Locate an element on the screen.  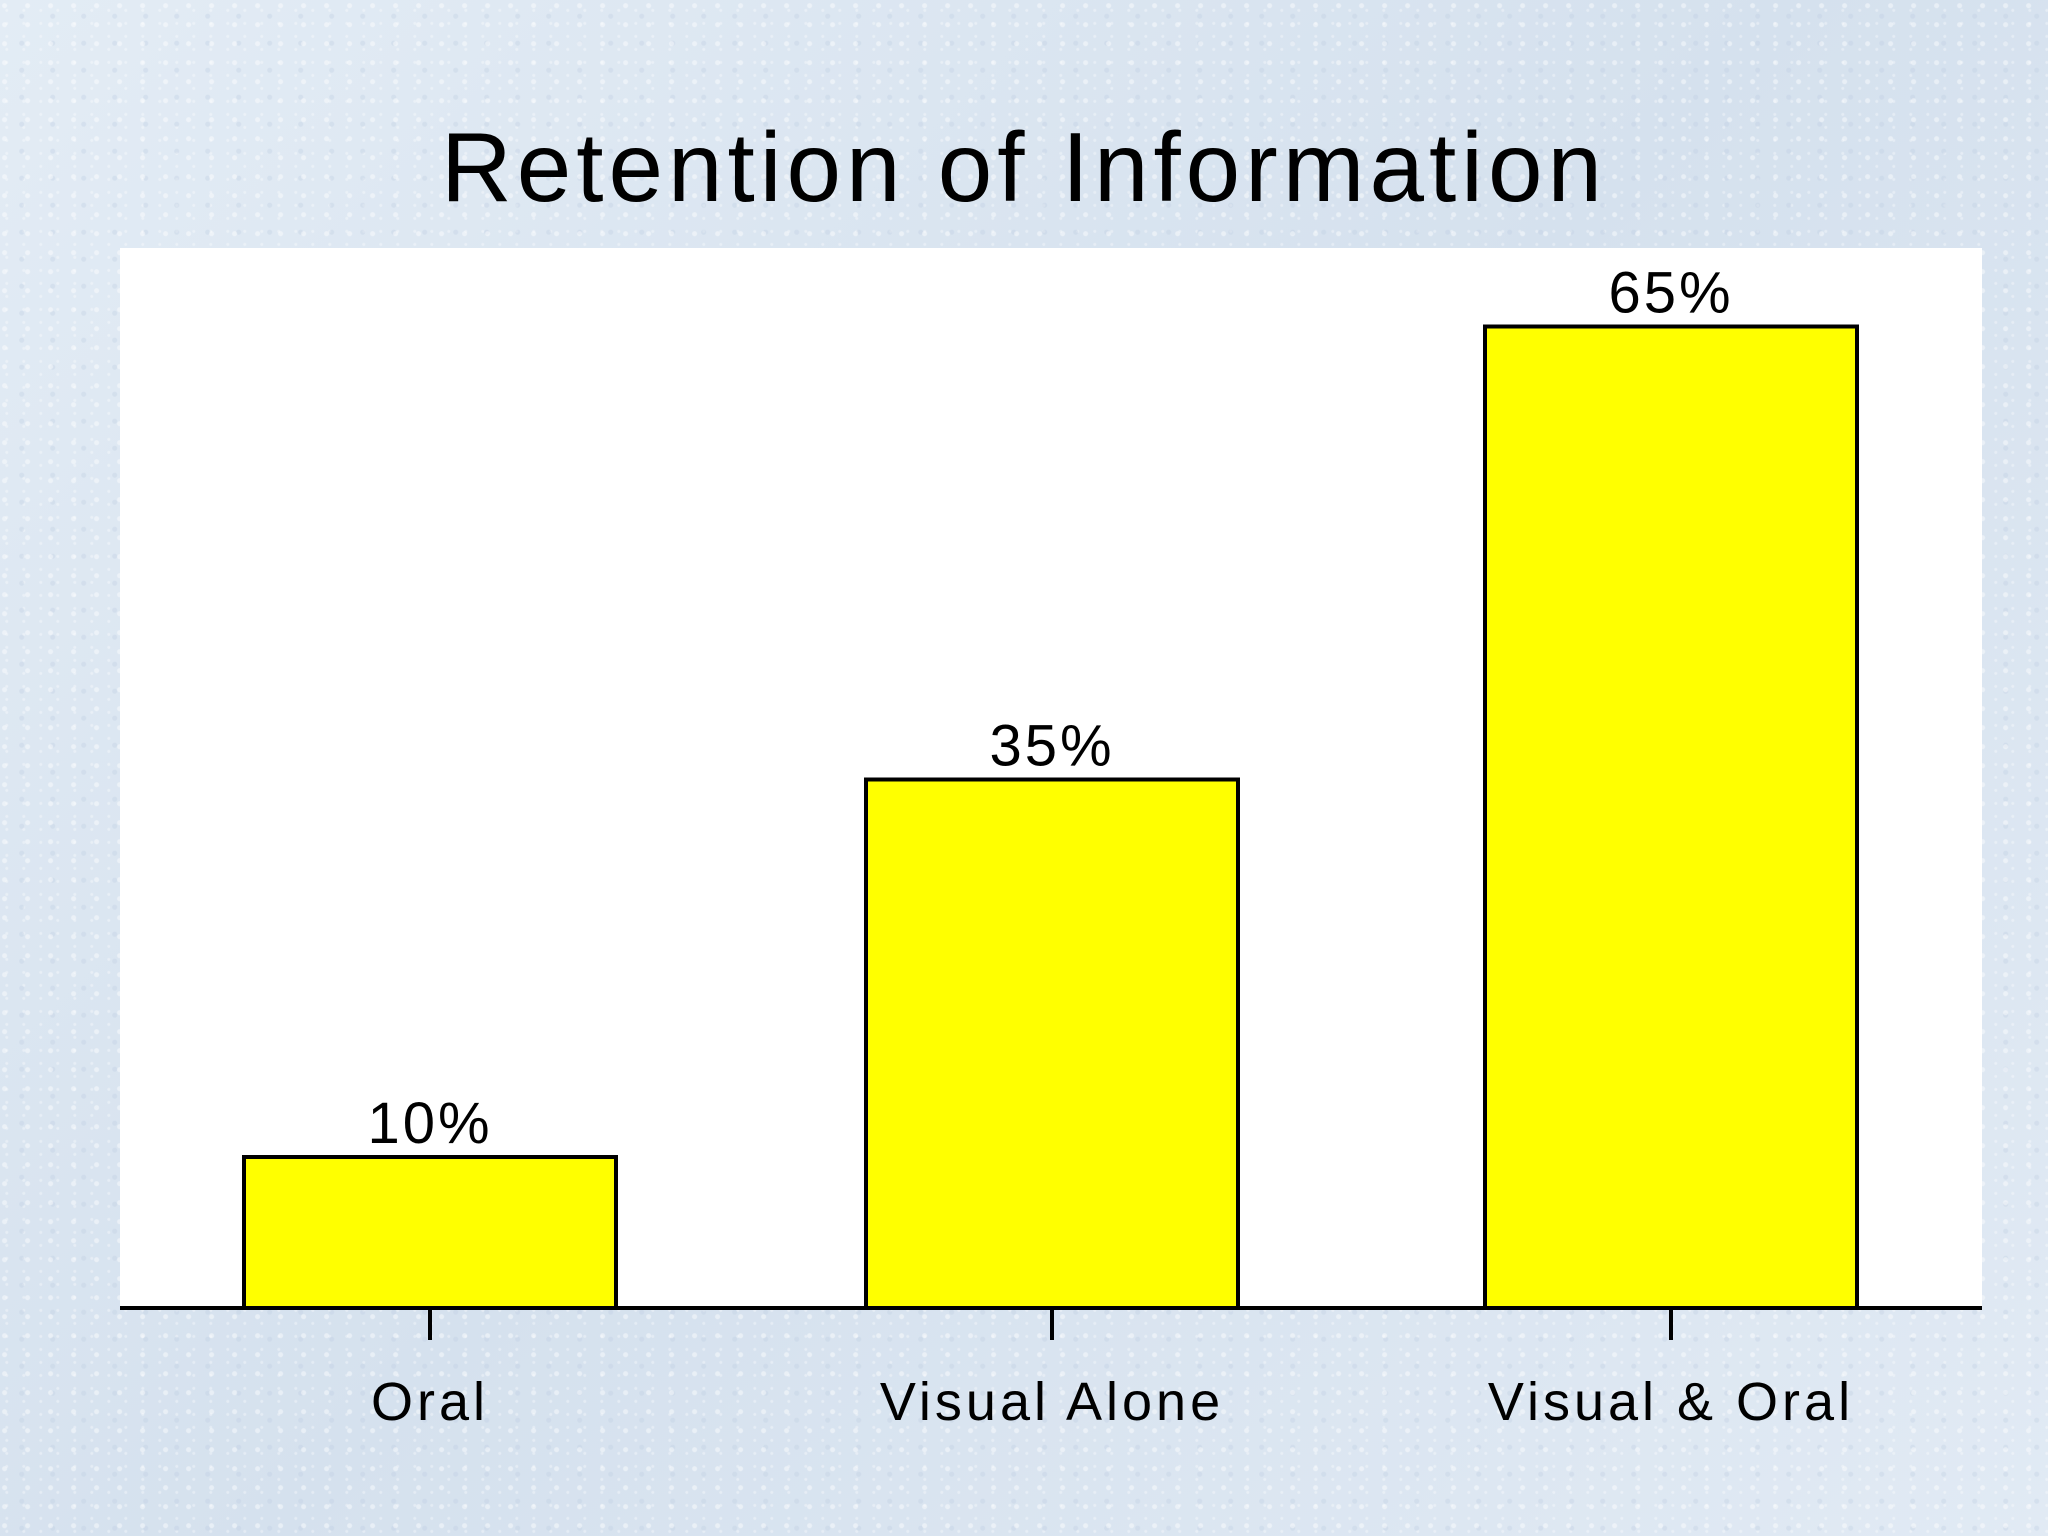
chart-title: Retention of Information is located at coordinates (1024, 167).